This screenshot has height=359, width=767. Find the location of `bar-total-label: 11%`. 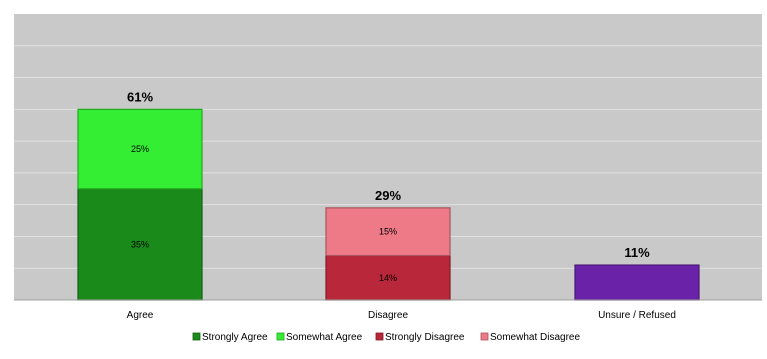

bar-total-label: 11% is located at coordinates (637, 252).